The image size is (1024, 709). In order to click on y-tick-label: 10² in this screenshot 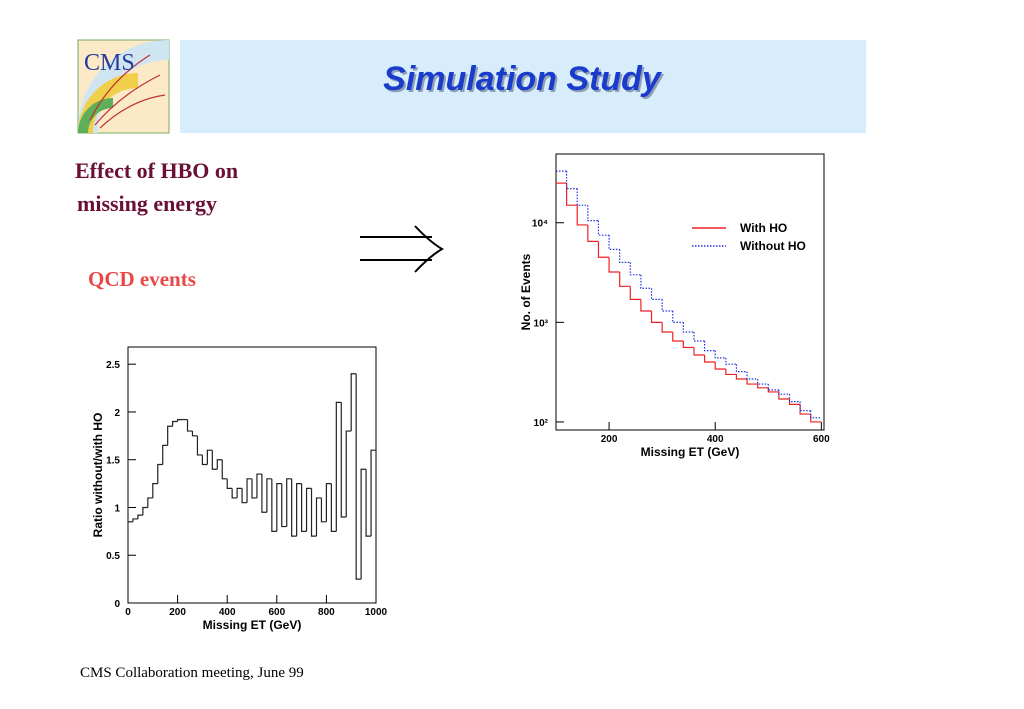, I will do `click(541, 423)`.